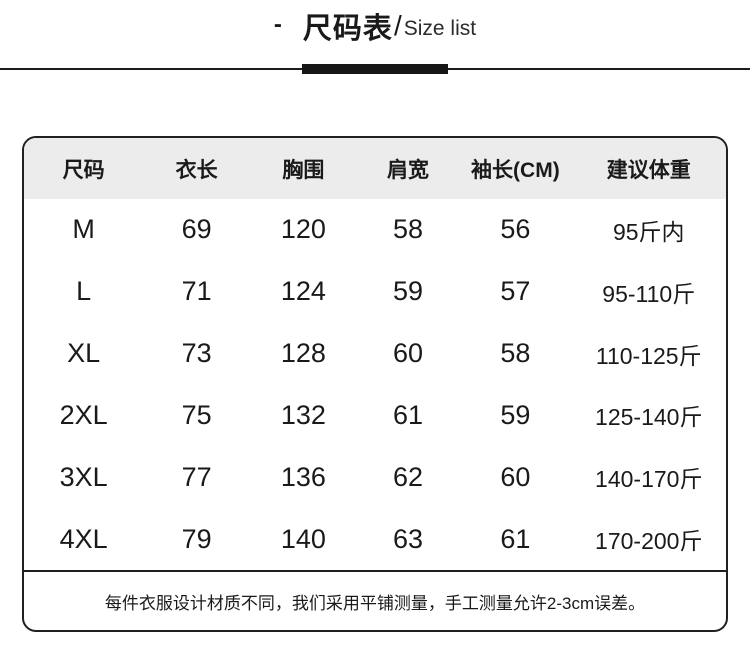  I want to click on cell-shoulder: 58, so click(407, 229).